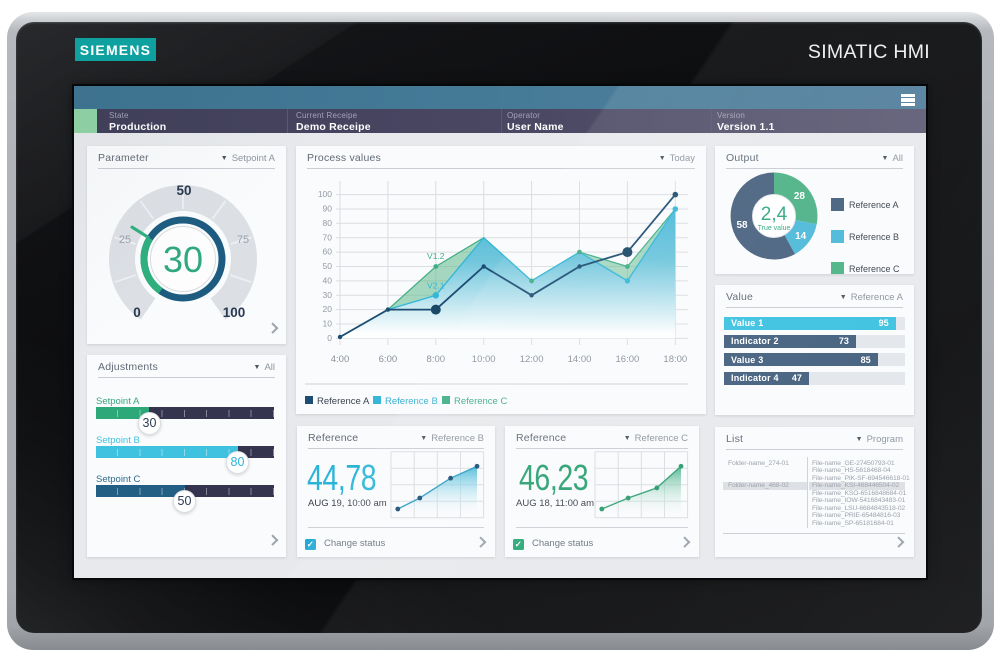 The height and width of the screenshot is (656, 1000). I want to click on svg-text: 2,4, so click(774, 214).